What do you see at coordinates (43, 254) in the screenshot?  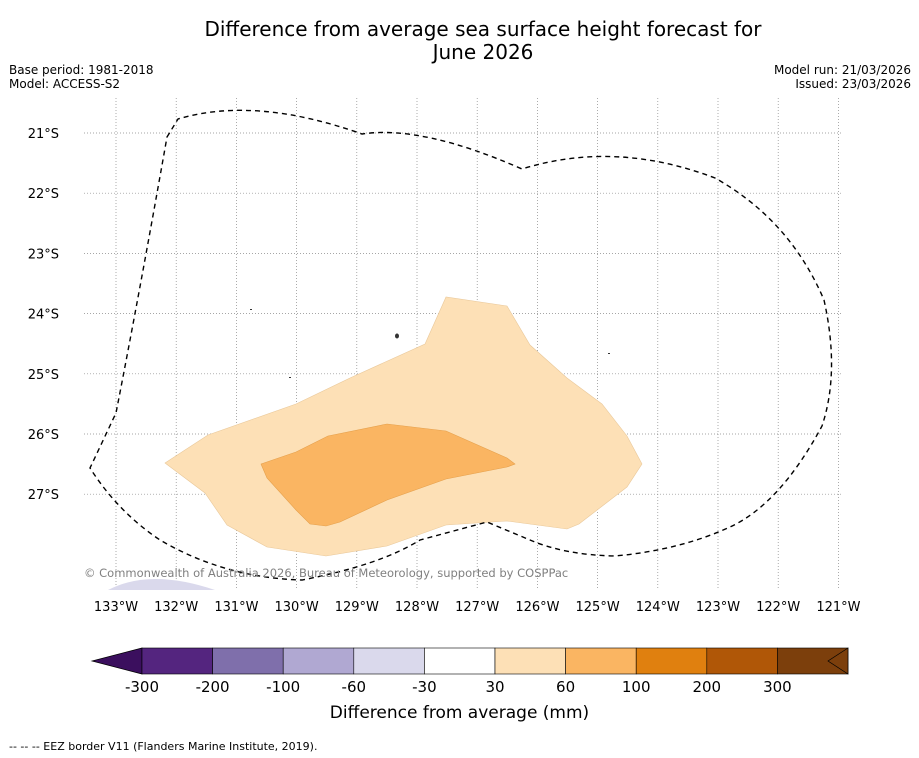 I see `latitude-label: 23°S` at bounding box center [43, 254].